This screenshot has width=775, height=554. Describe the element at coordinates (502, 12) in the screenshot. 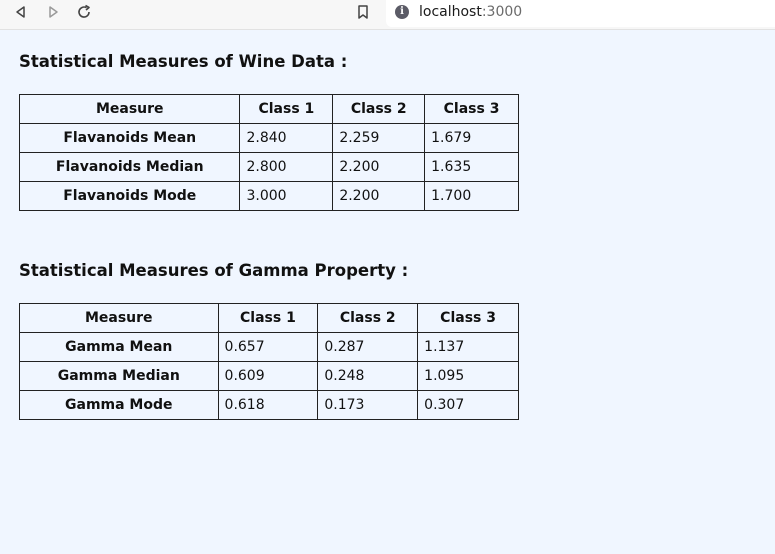

I see `url-port: :3000` at that location.